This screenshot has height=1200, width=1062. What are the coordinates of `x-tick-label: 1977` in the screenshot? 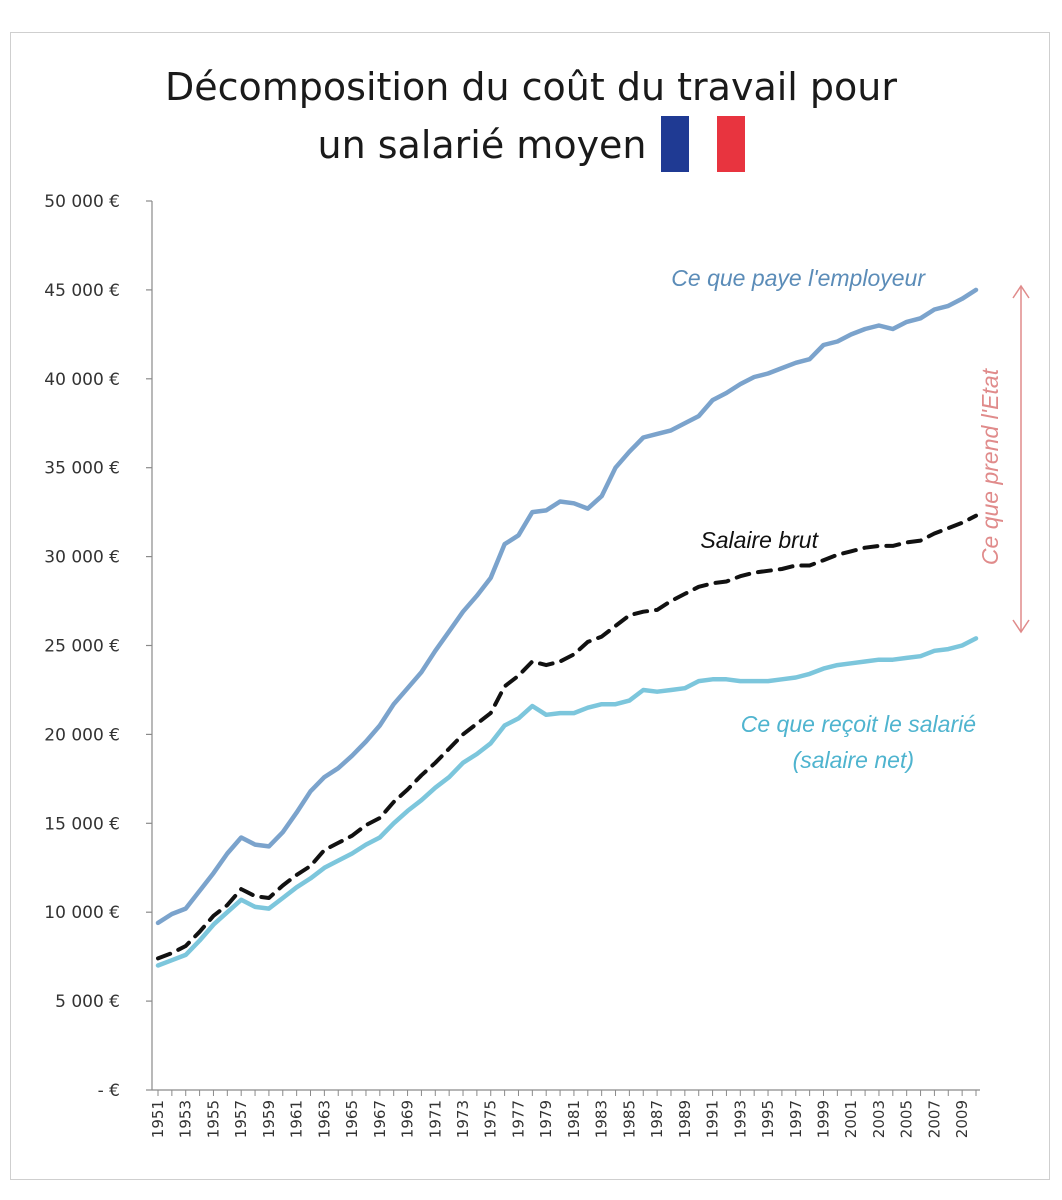 It's located at (518, 1119).